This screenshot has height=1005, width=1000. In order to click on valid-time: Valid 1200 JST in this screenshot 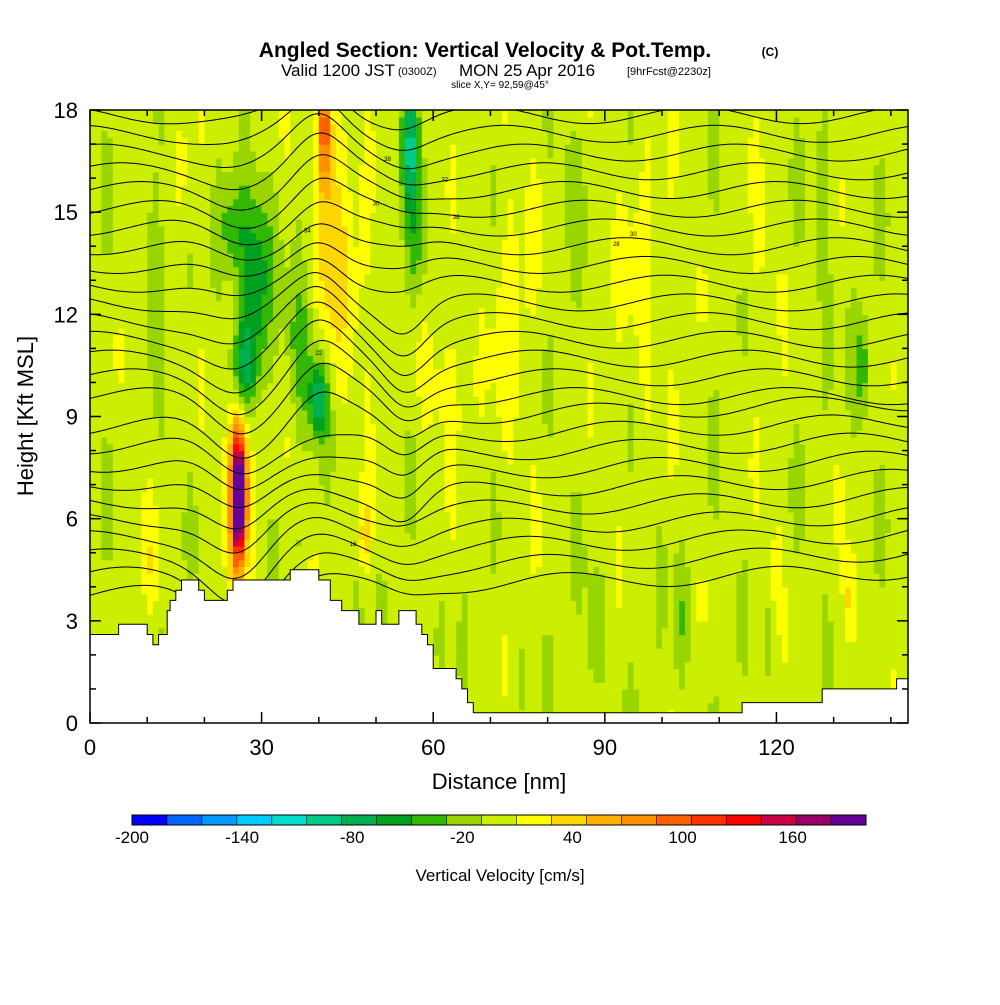, I will do `click(338, 70)`.